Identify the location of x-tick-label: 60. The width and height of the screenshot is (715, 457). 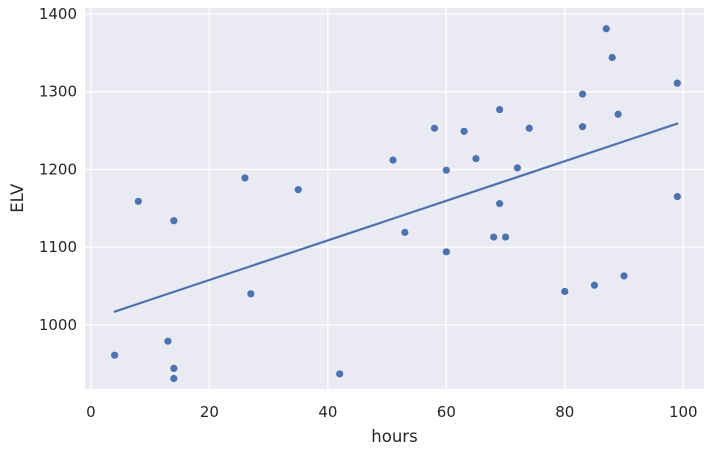
(446, 412).